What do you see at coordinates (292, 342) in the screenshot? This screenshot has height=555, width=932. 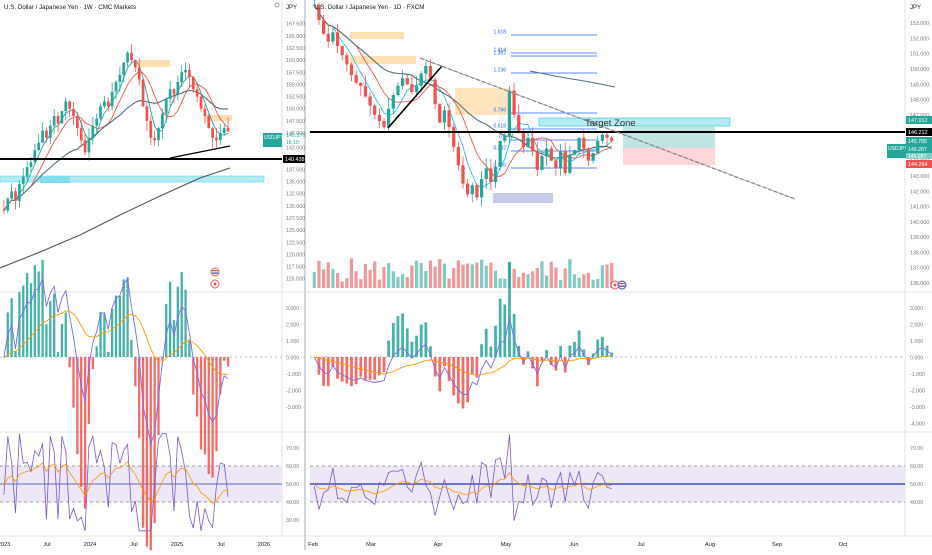 I see `left-macd-tick: 1.000` at bounding box center [292, 342].